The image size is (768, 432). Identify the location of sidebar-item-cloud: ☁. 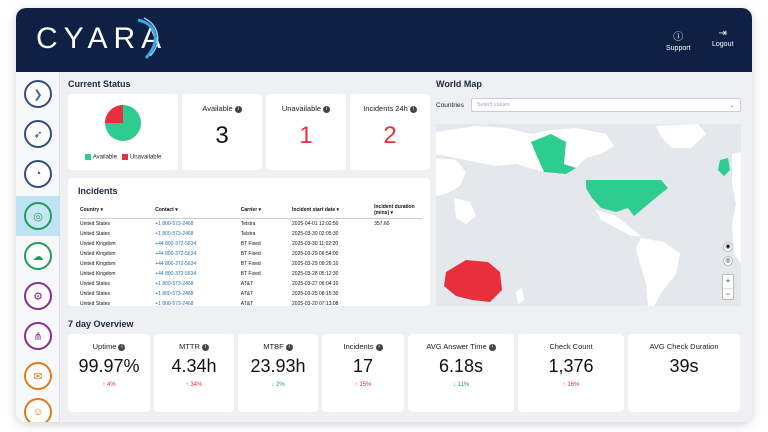
(38, 256).